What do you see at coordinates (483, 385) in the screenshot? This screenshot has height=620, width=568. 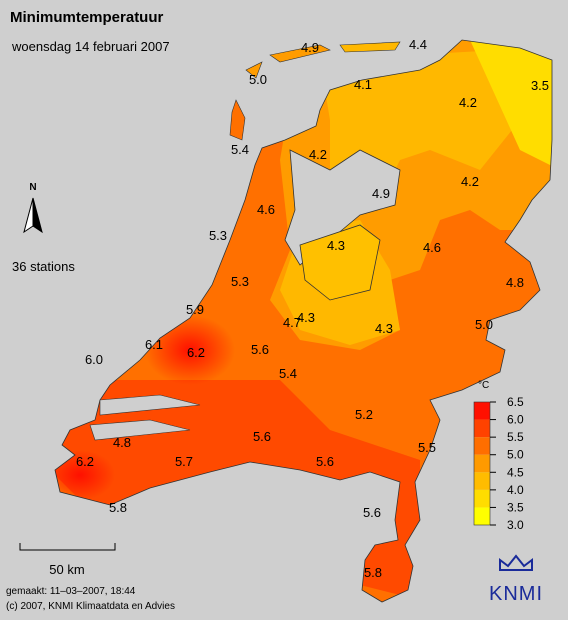 I see `legend-unit: °C` at bounding box center [483, 385].